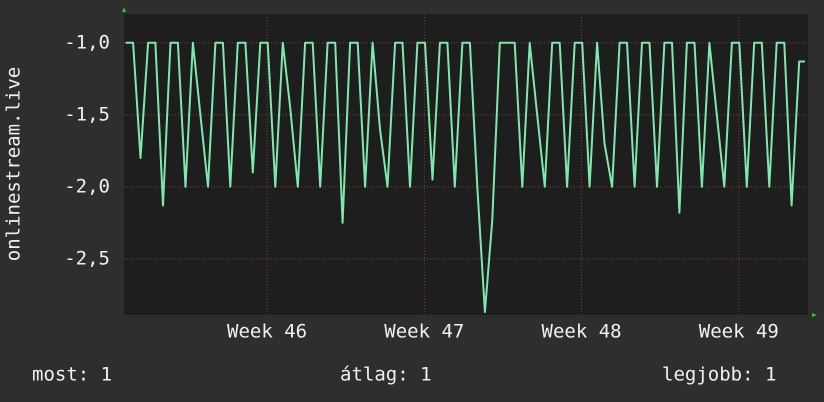 The width and height of the screenshot is (824, 402). What do you see at coordinates (14, 164) in the screenshot?
I see `y-axis-label: onlinestream.live` at bounding box center [14, 164].